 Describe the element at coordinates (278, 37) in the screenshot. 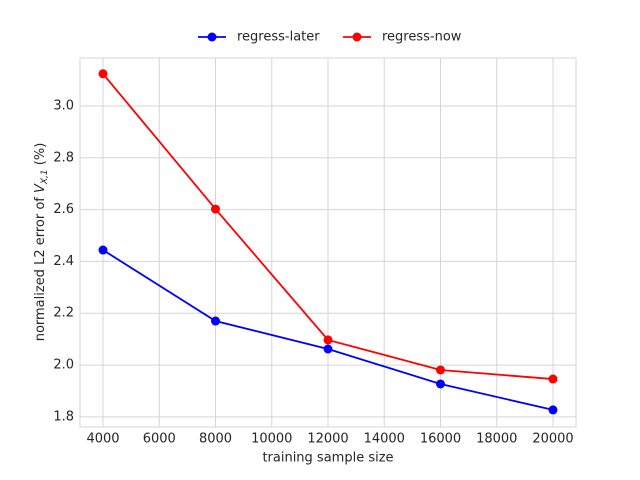

I see `legend-label: regress-later` at that location.